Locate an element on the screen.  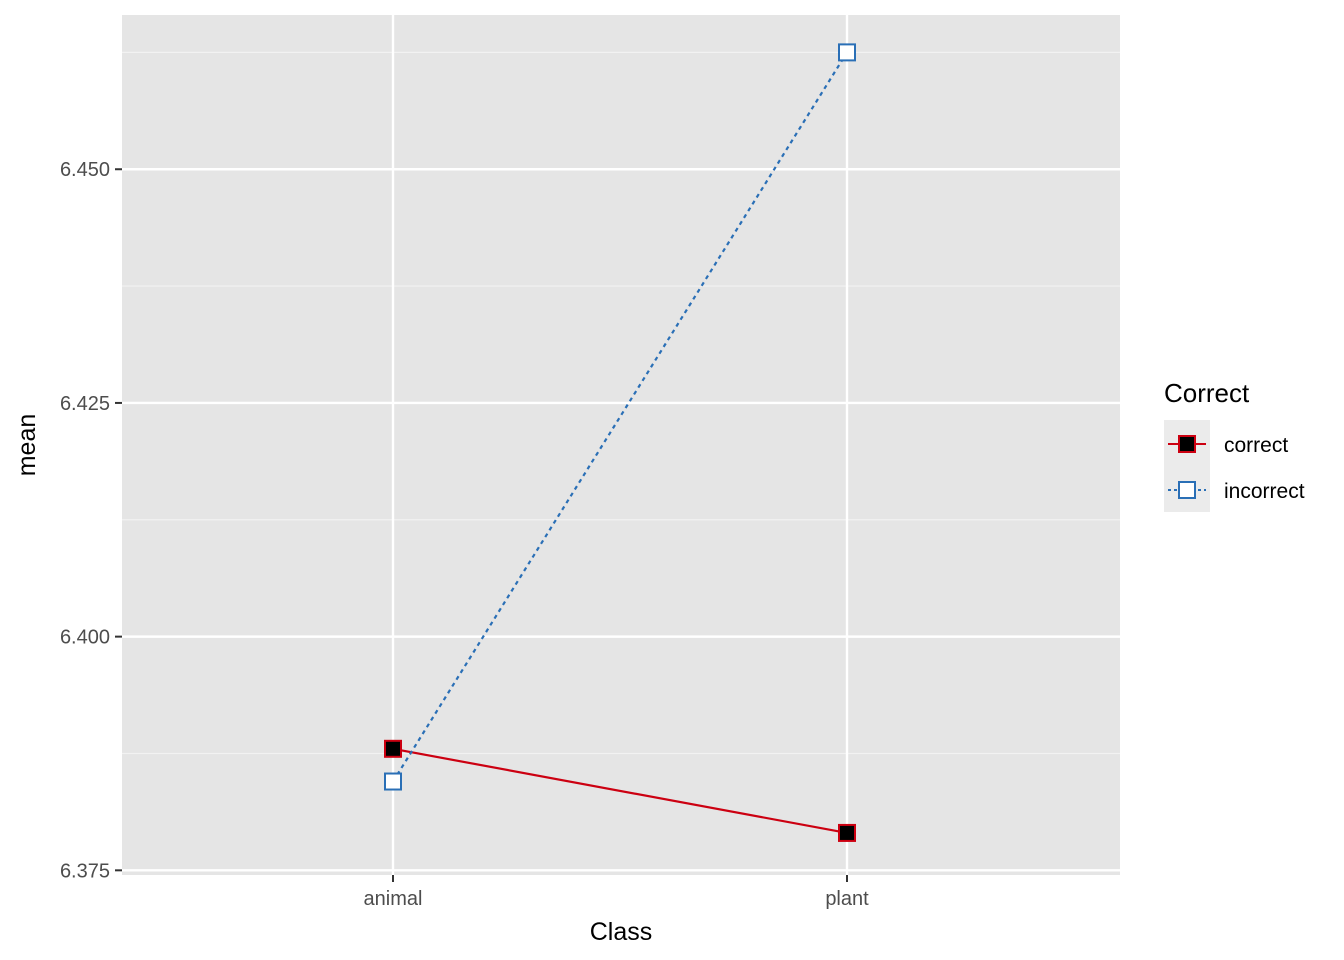
legend: Correct correct incorrect is located at coordinates (1234, 445).